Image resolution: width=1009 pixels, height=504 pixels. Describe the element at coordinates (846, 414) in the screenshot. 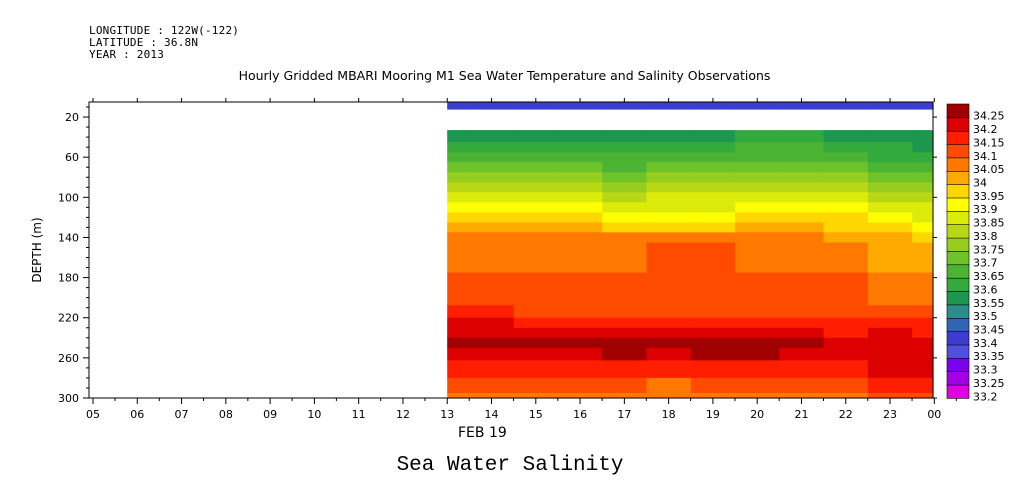

I see `x-tick-label: 22` at that location.